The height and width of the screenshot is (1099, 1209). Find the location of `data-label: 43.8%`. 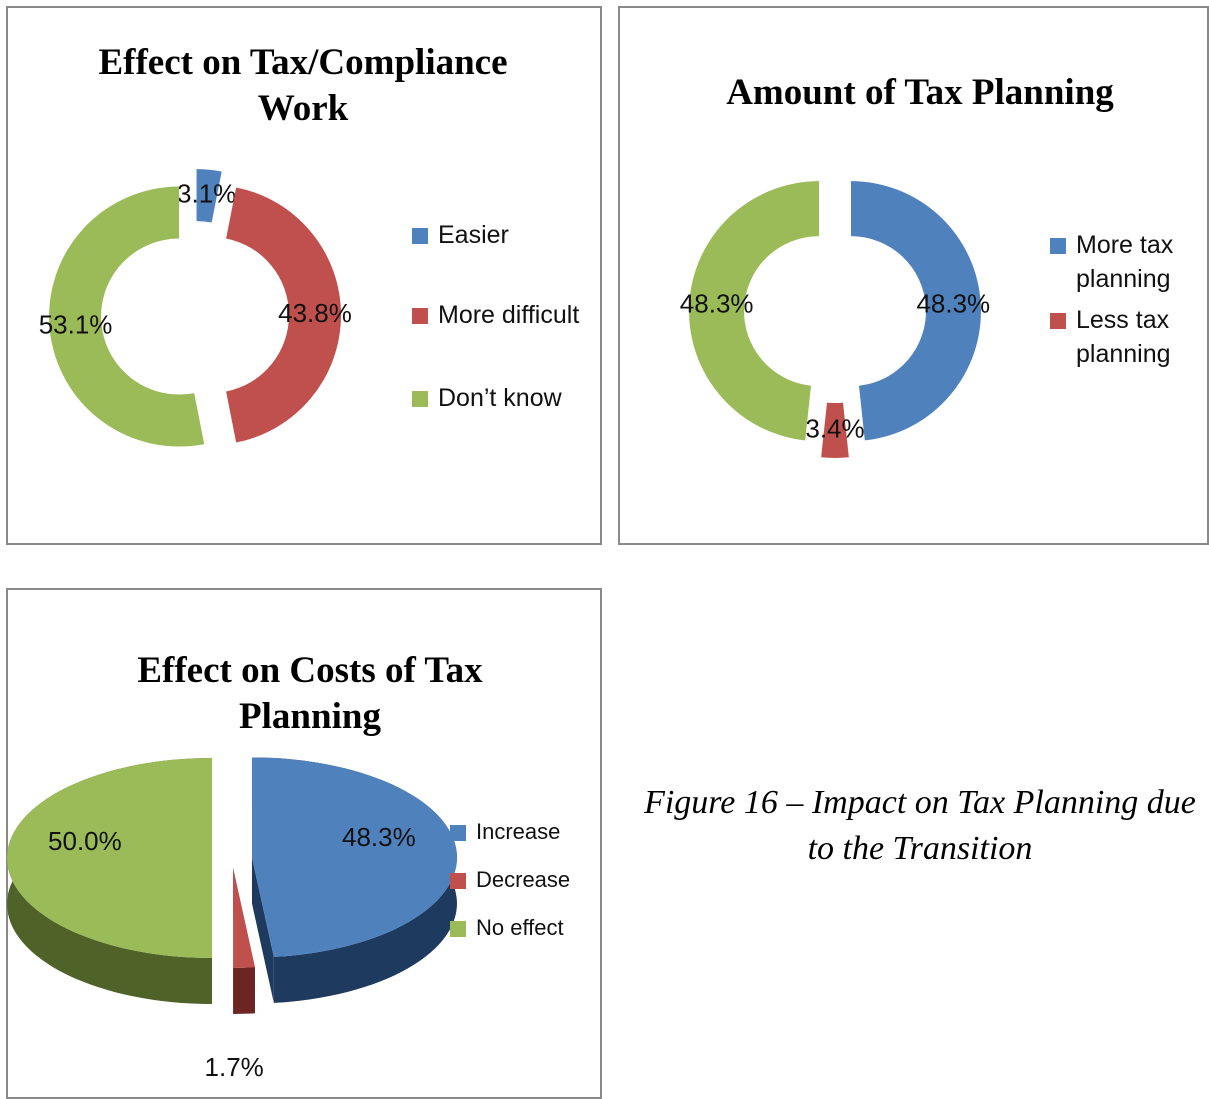

data-label: 43.8% is located at coordinates (315, 313).